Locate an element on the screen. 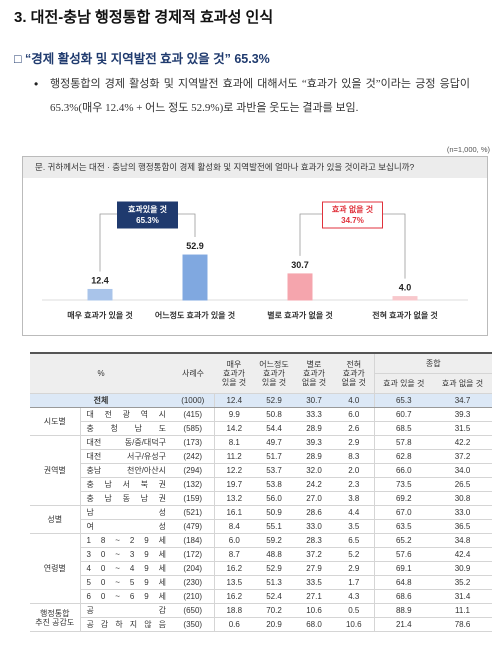 Image resolution: width=500 pixels, height=672 pixels. header-column: 전혀 효과가 없을 것 is located at coordinates (354, 373).